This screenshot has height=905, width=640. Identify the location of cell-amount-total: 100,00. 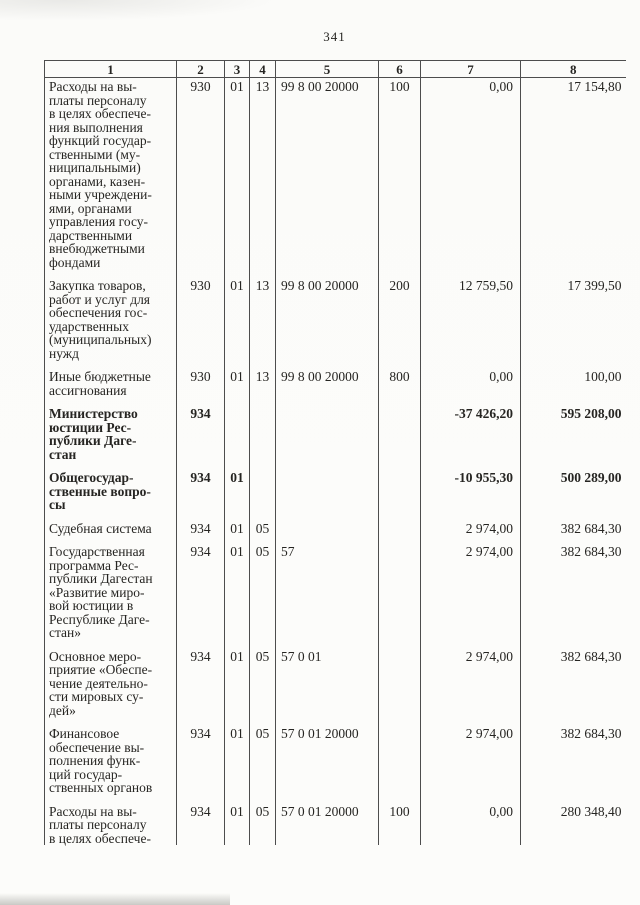
(573, 378).